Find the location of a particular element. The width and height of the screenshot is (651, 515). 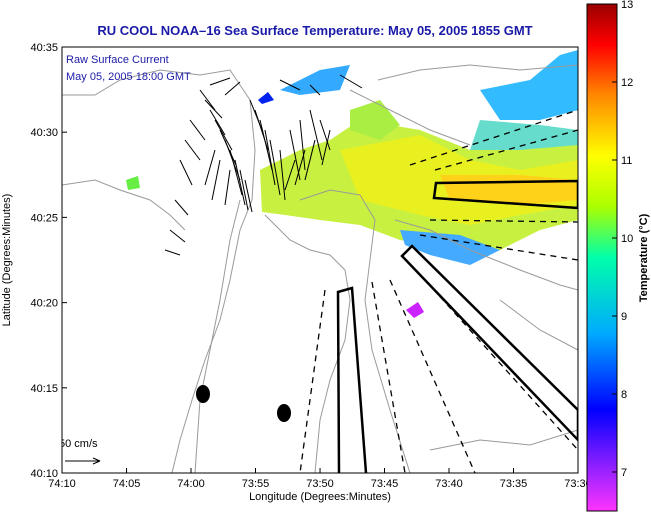

x-tick-label: 74:00 is located at coordinates (191, 484).